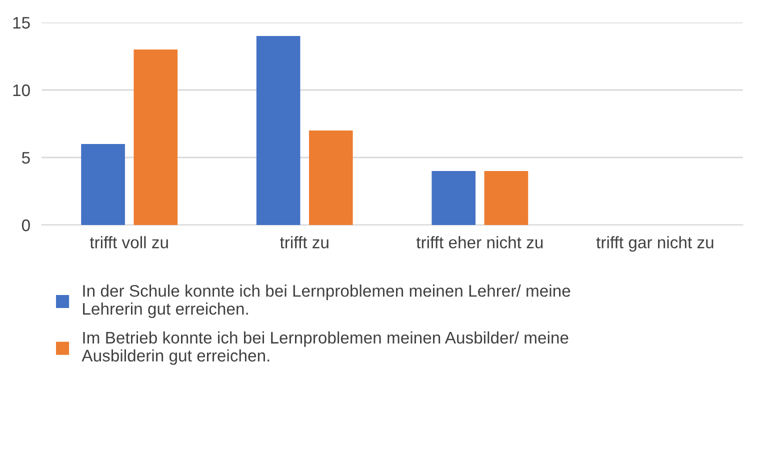 The height and width of the screenshot is (450, 758). I want to click on x-tick-label: trifft eher nicht zu, so click(479, 242).